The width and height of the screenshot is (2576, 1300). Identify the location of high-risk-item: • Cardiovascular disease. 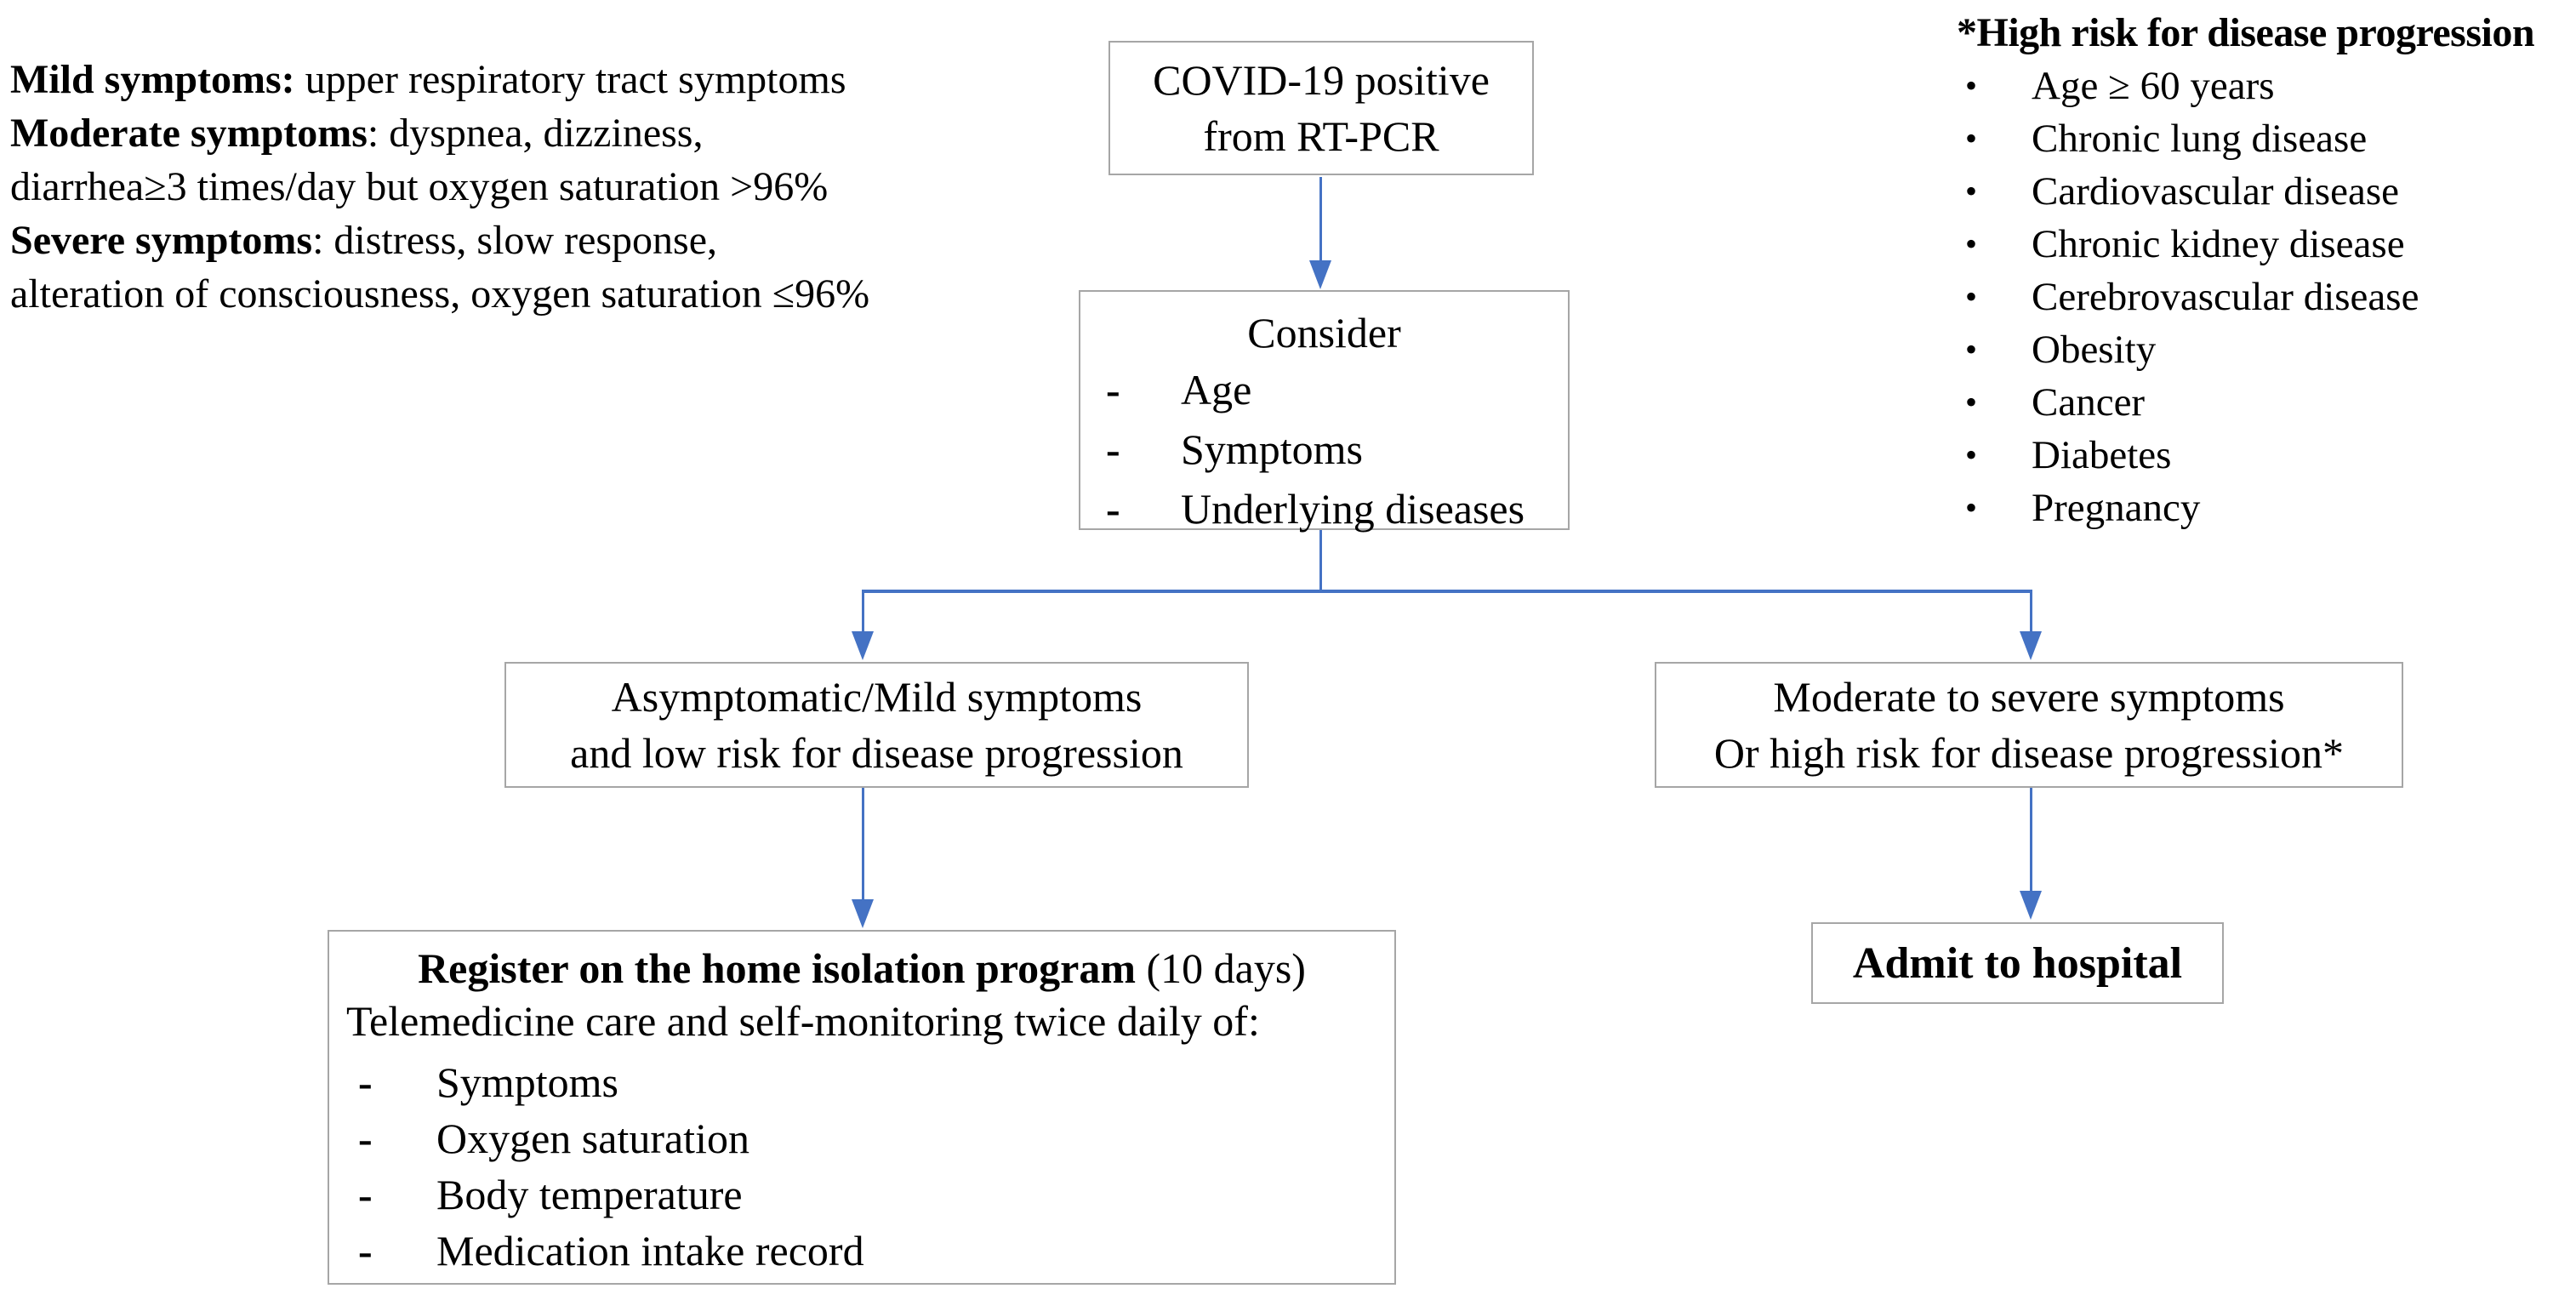
(2266, 192).